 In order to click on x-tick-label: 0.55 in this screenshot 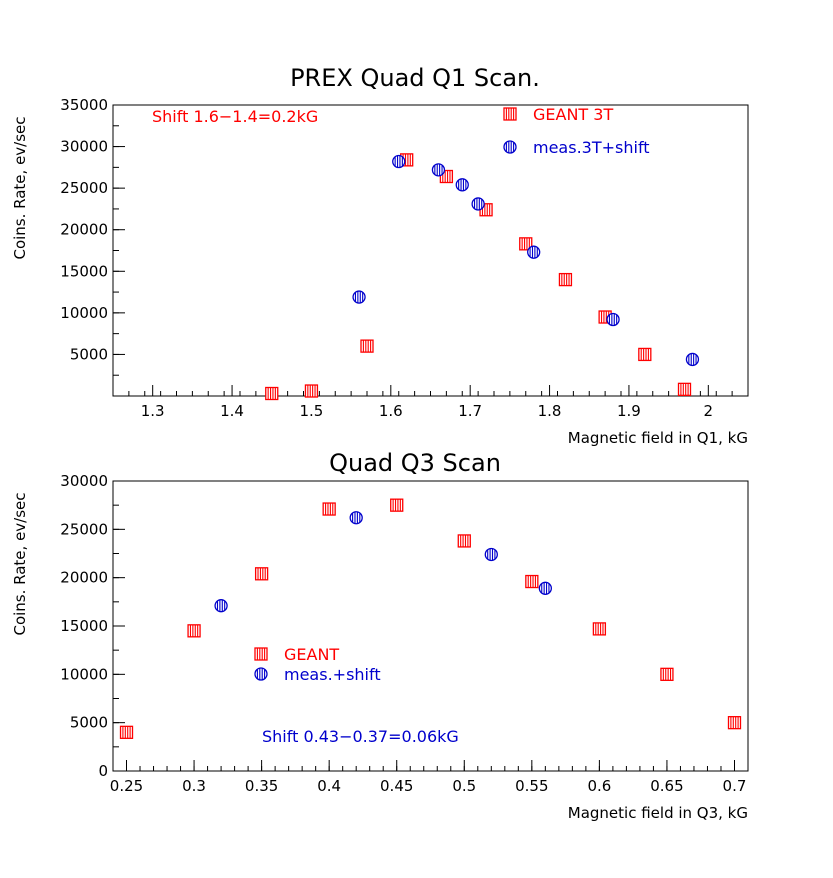, I will do `click(531, 786)`.